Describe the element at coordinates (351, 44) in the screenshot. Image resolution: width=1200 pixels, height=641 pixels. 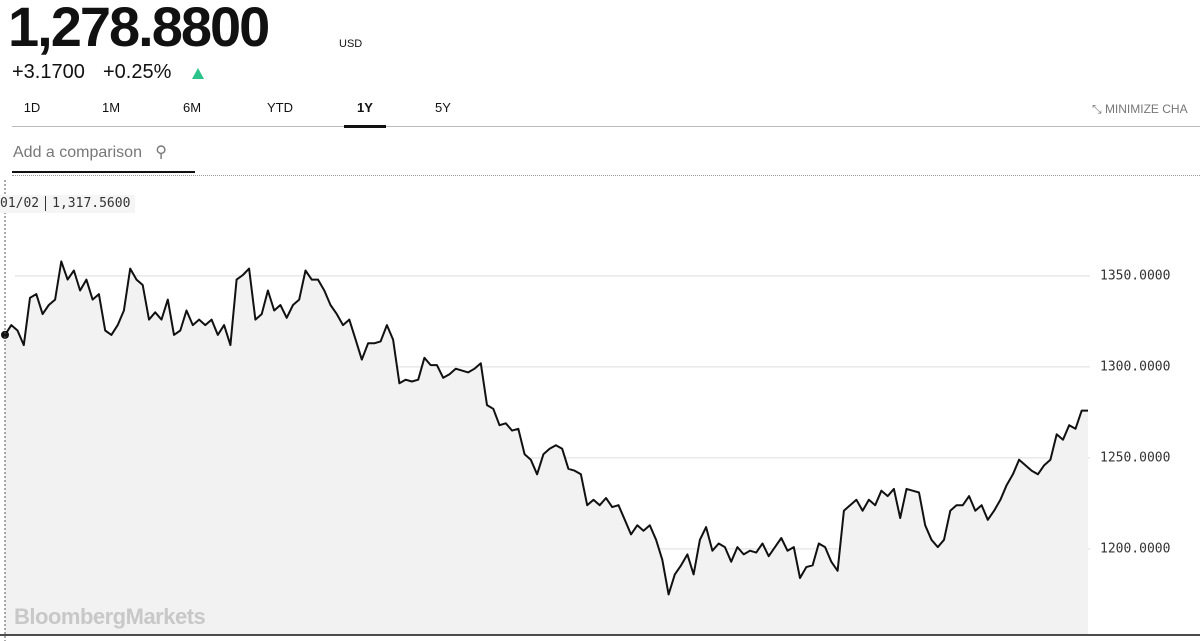
I see `currency: USD` at that location.